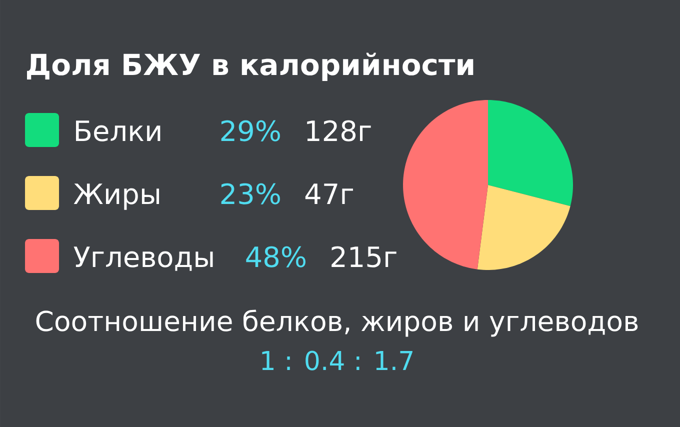  I want to click on data-label: 48%, so click(276, 257).